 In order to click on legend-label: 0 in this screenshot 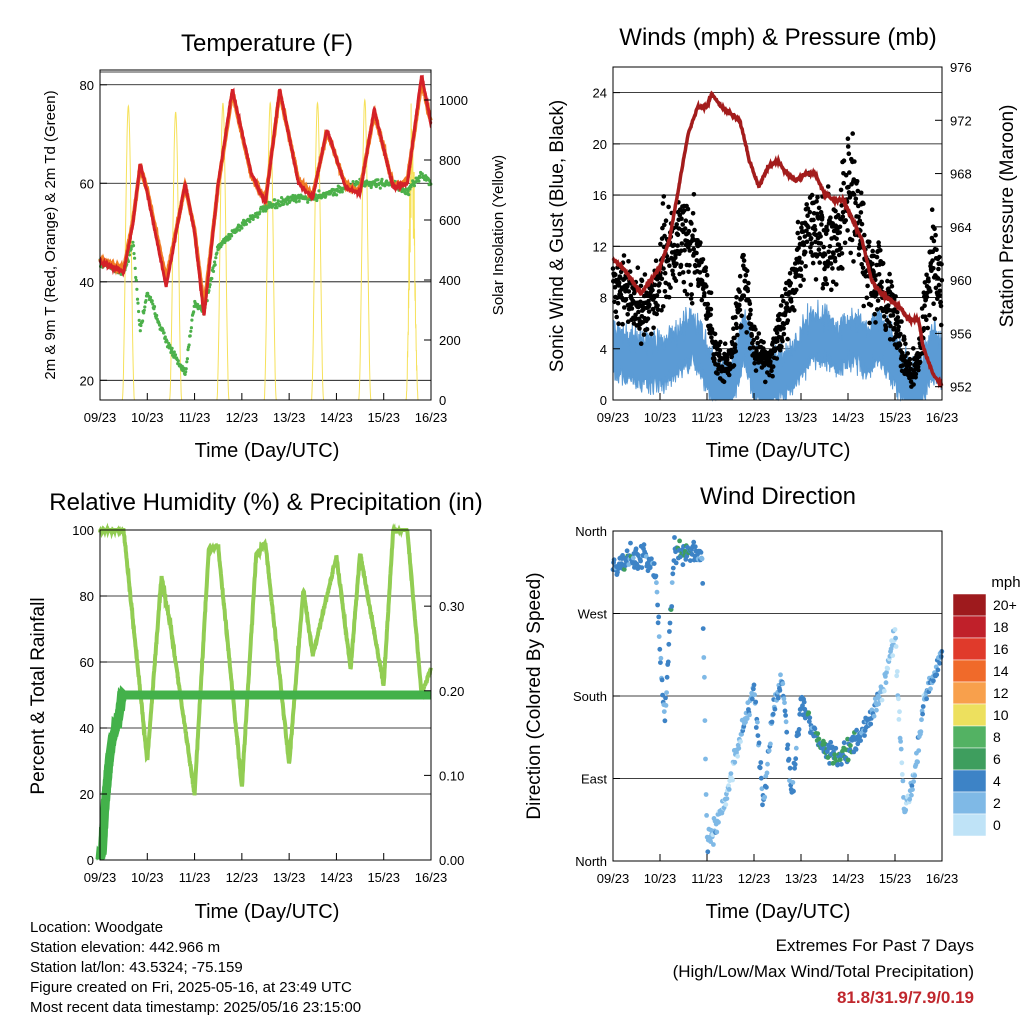, I will do `click(997, 825)`.